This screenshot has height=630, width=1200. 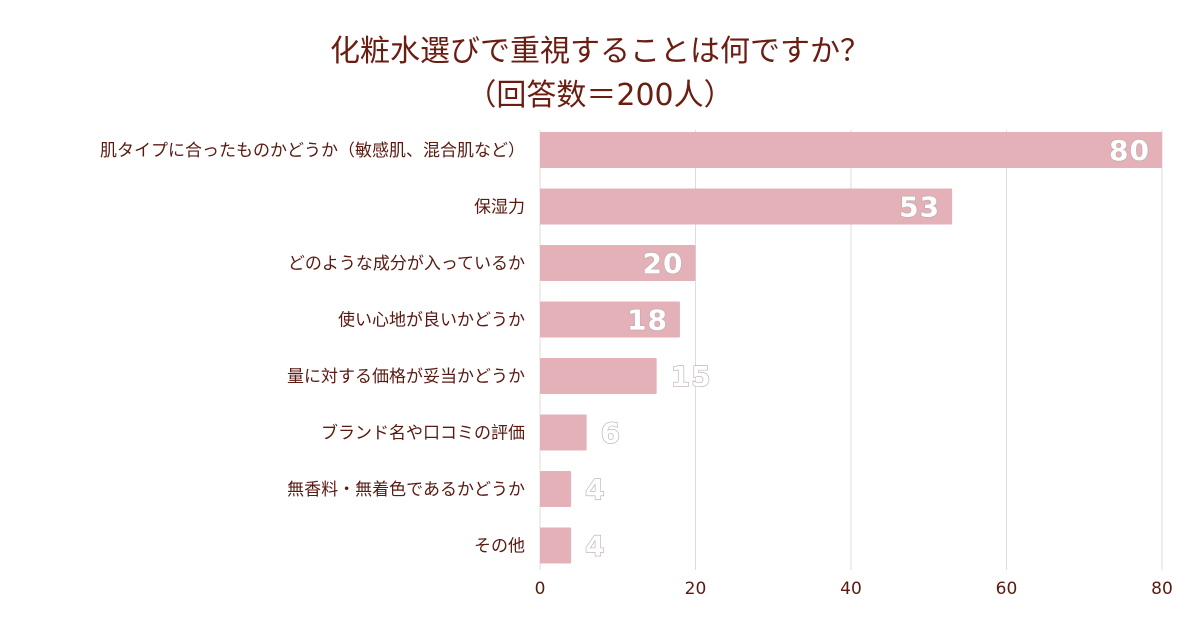 What do you see at coordinates (406, 377) in the screenshot?
I see `category-label: 量に対する価格が妥当かどうか` at bounding box center [406, 377].